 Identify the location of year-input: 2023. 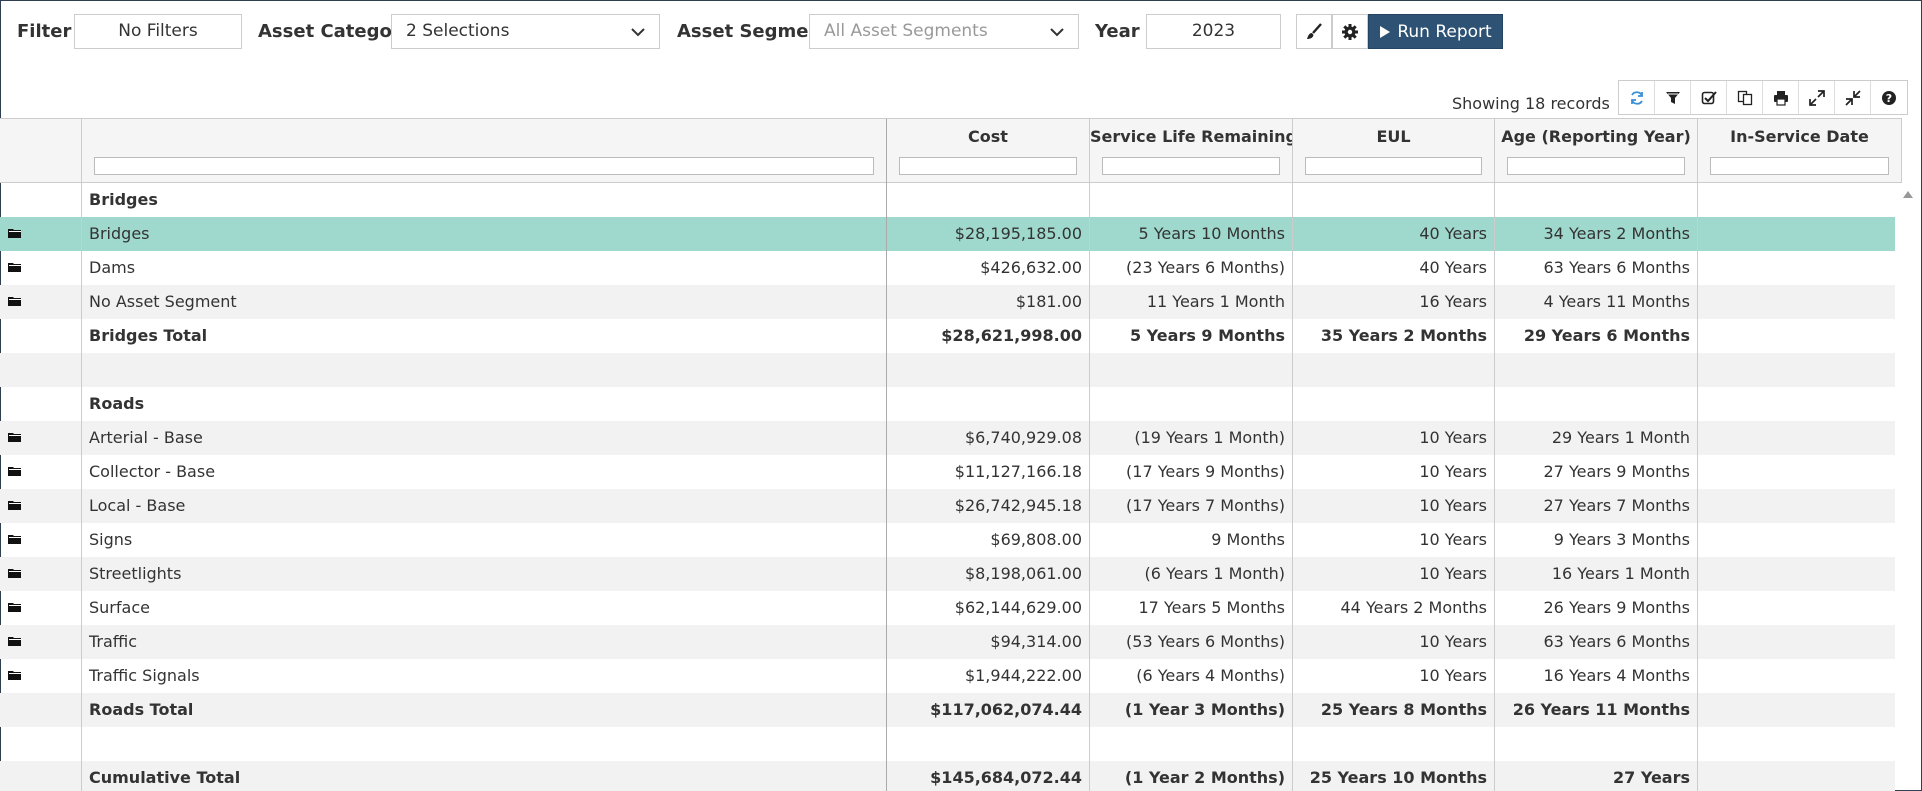
(1213, 31).